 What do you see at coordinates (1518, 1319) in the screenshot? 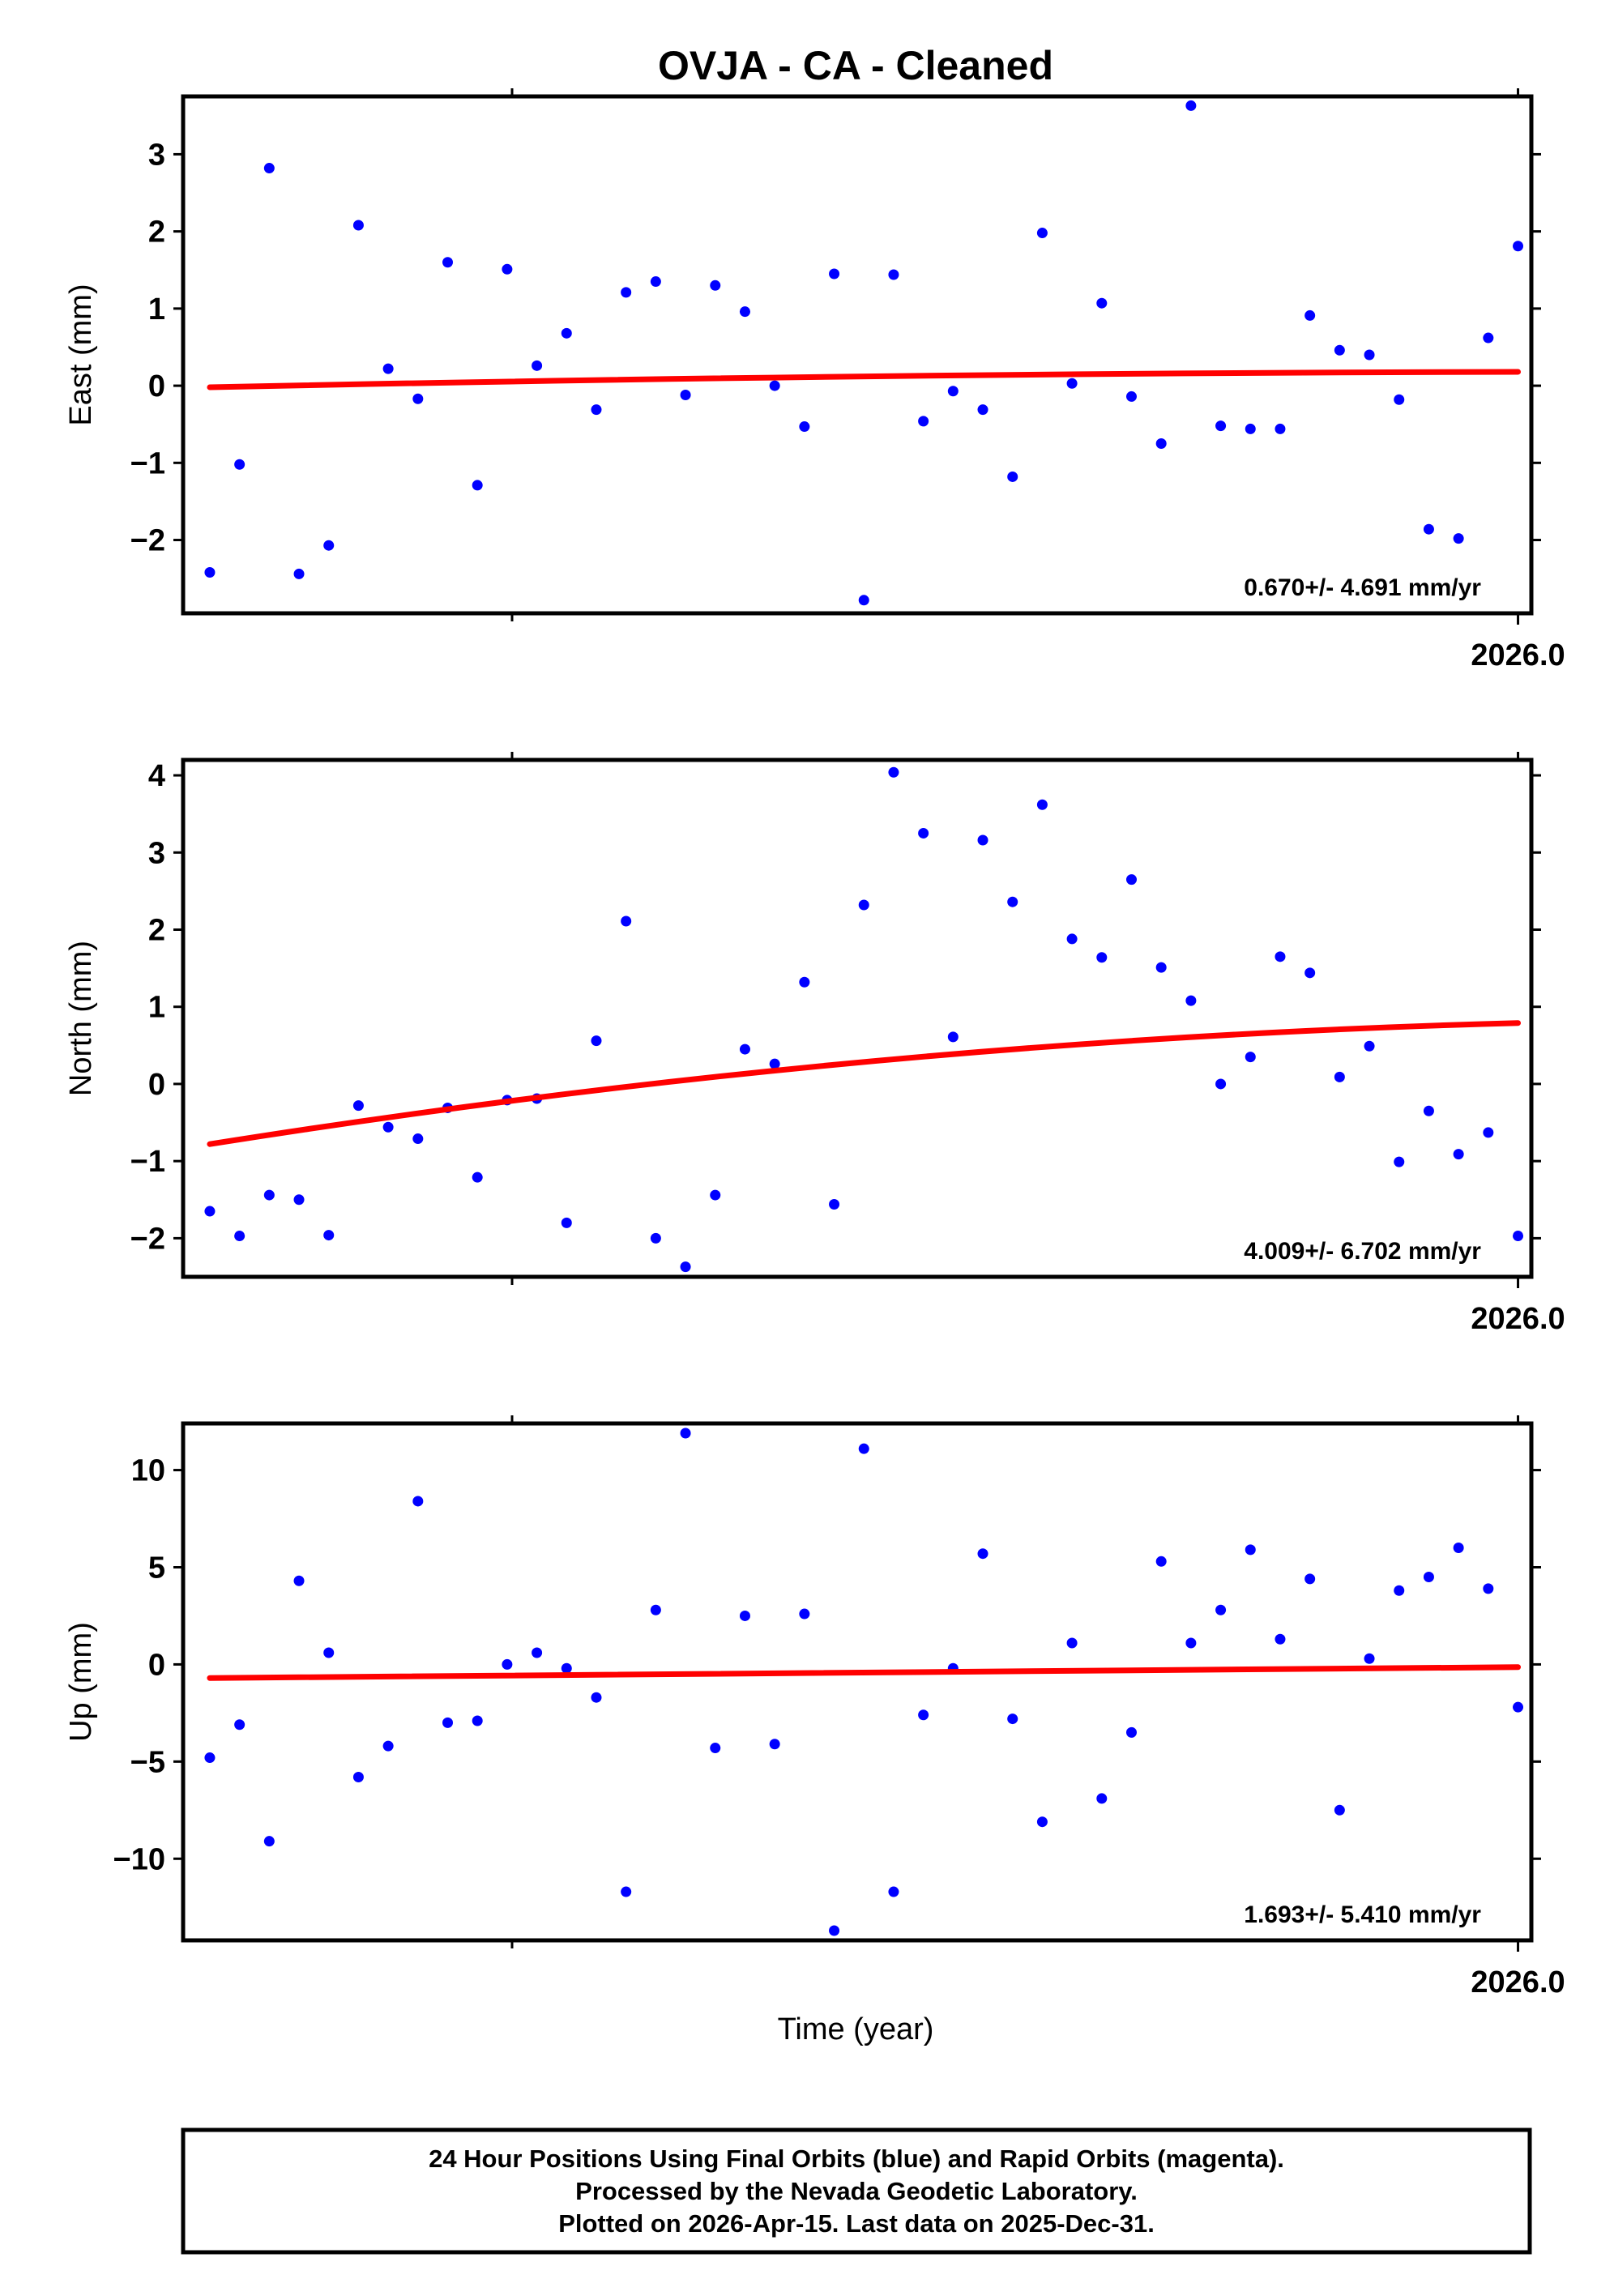
I see `north-xtick-label: 2026.0` at bounding box center [1518, 1319].